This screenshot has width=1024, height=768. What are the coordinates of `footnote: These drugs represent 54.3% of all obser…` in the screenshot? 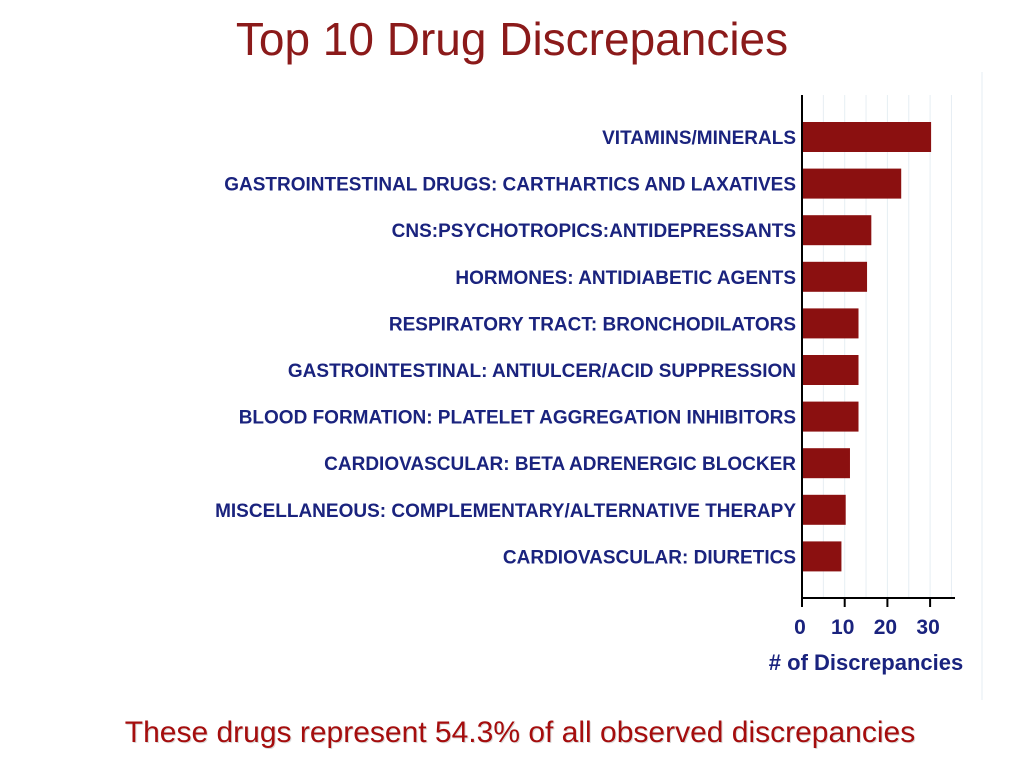 It's located at (520, 732).